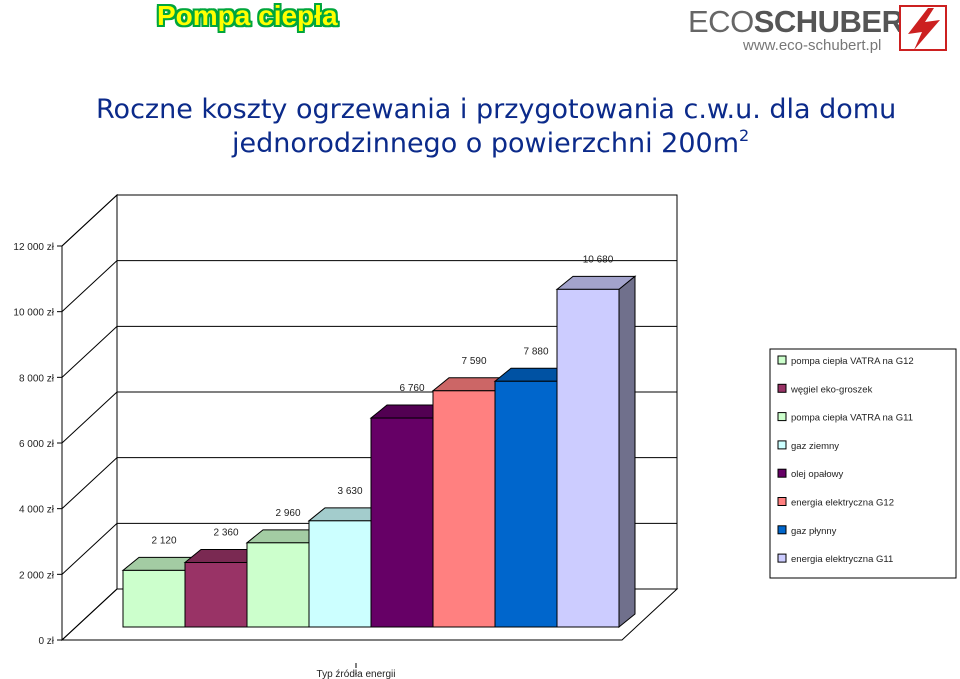 This screenshot has width=960, height=679. I want to click on data-label: 2 960, so click(287, 513).